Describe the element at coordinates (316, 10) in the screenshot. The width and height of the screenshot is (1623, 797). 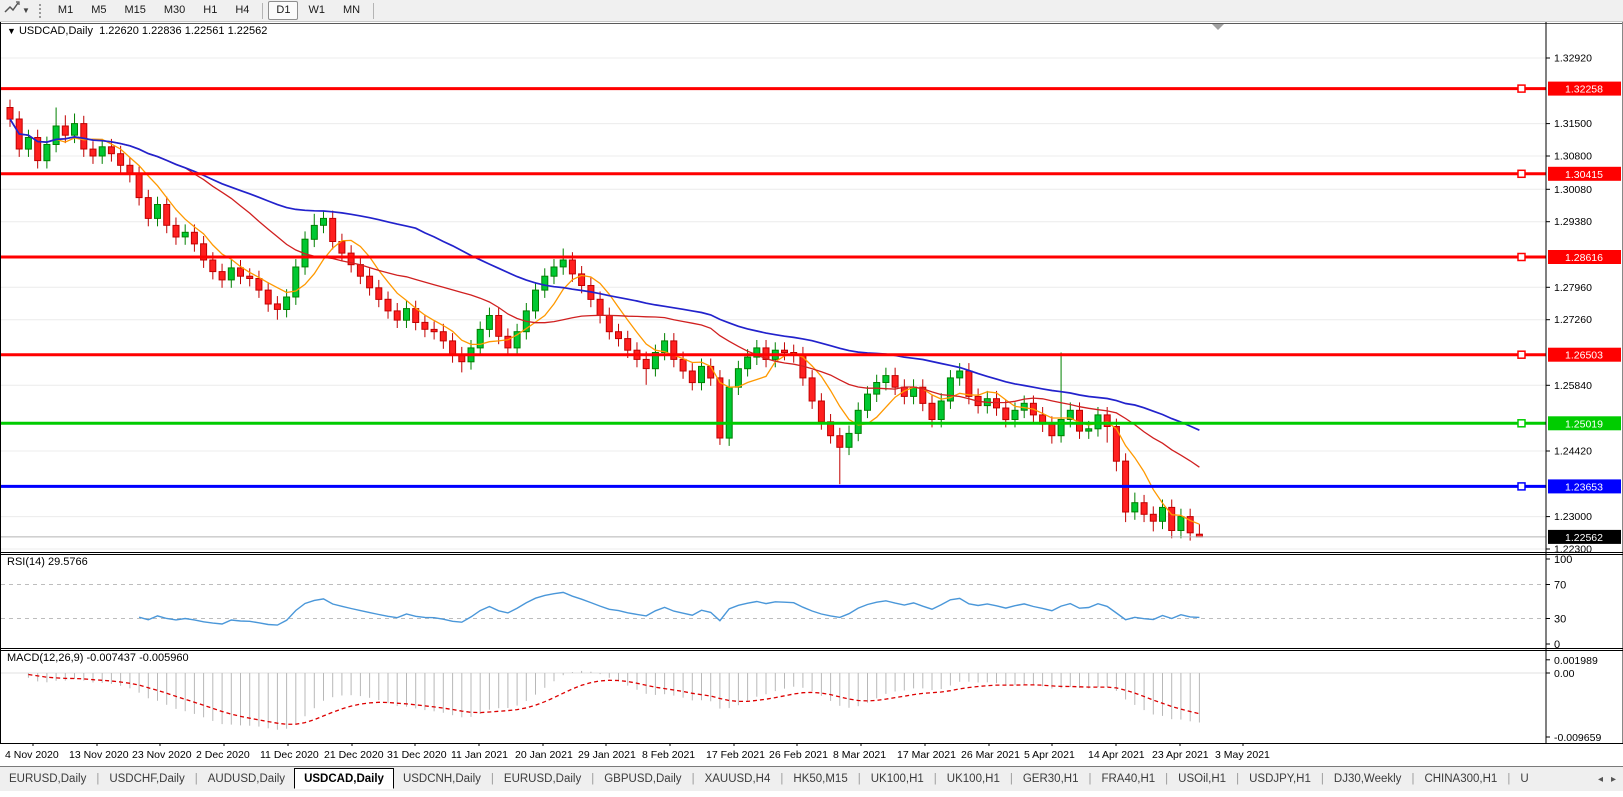
I see `timeframe-button-w1: W1` at that location.